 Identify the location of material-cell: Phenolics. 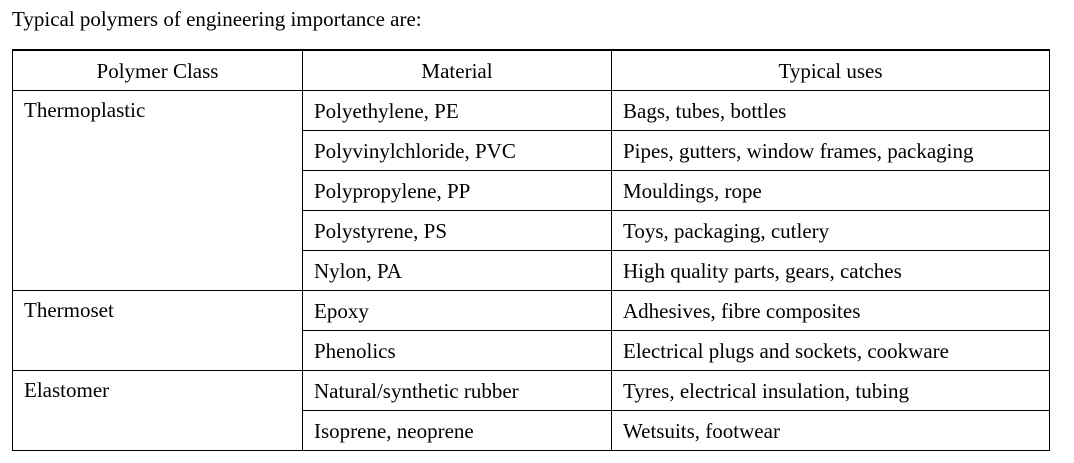
(457, 350).